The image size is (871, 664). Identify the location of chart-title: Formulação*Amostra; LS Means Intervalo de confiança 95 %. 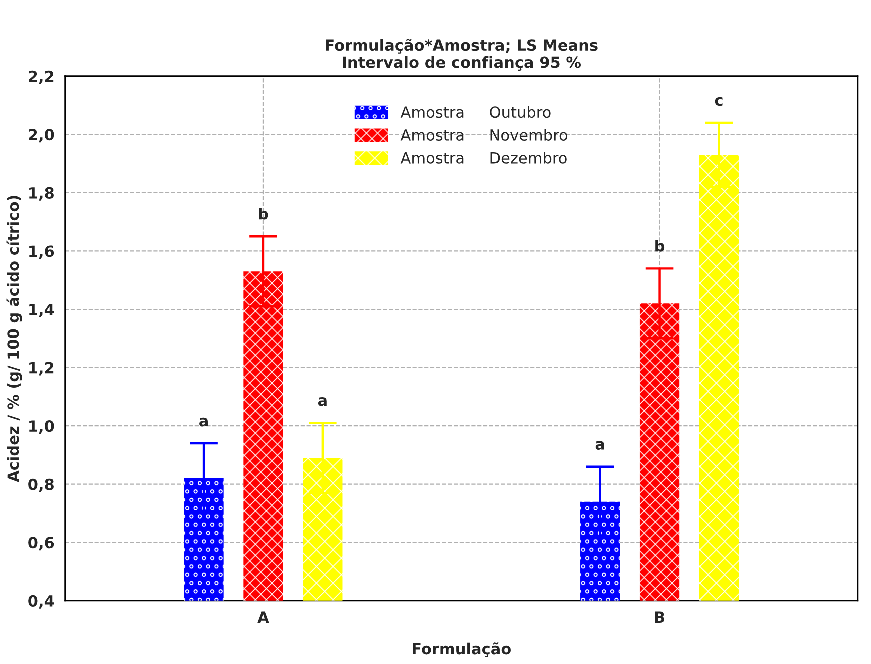
(462, 55).